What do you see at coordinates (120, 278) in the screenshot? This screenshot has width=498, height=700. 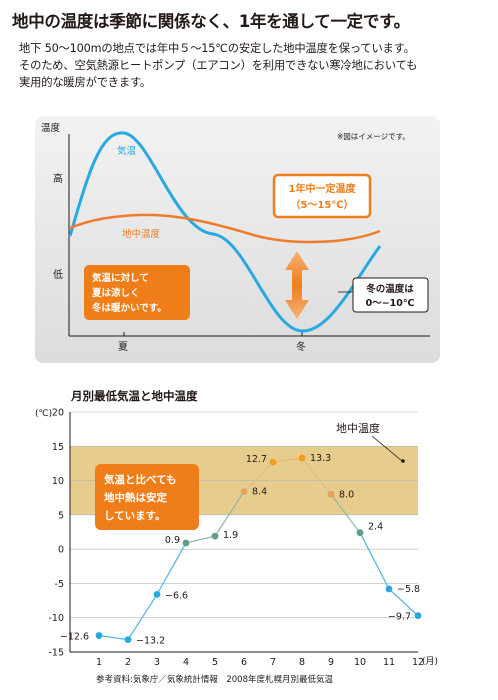 I see `comparison-text: 気温に対して` at bounding box center [120, 278].